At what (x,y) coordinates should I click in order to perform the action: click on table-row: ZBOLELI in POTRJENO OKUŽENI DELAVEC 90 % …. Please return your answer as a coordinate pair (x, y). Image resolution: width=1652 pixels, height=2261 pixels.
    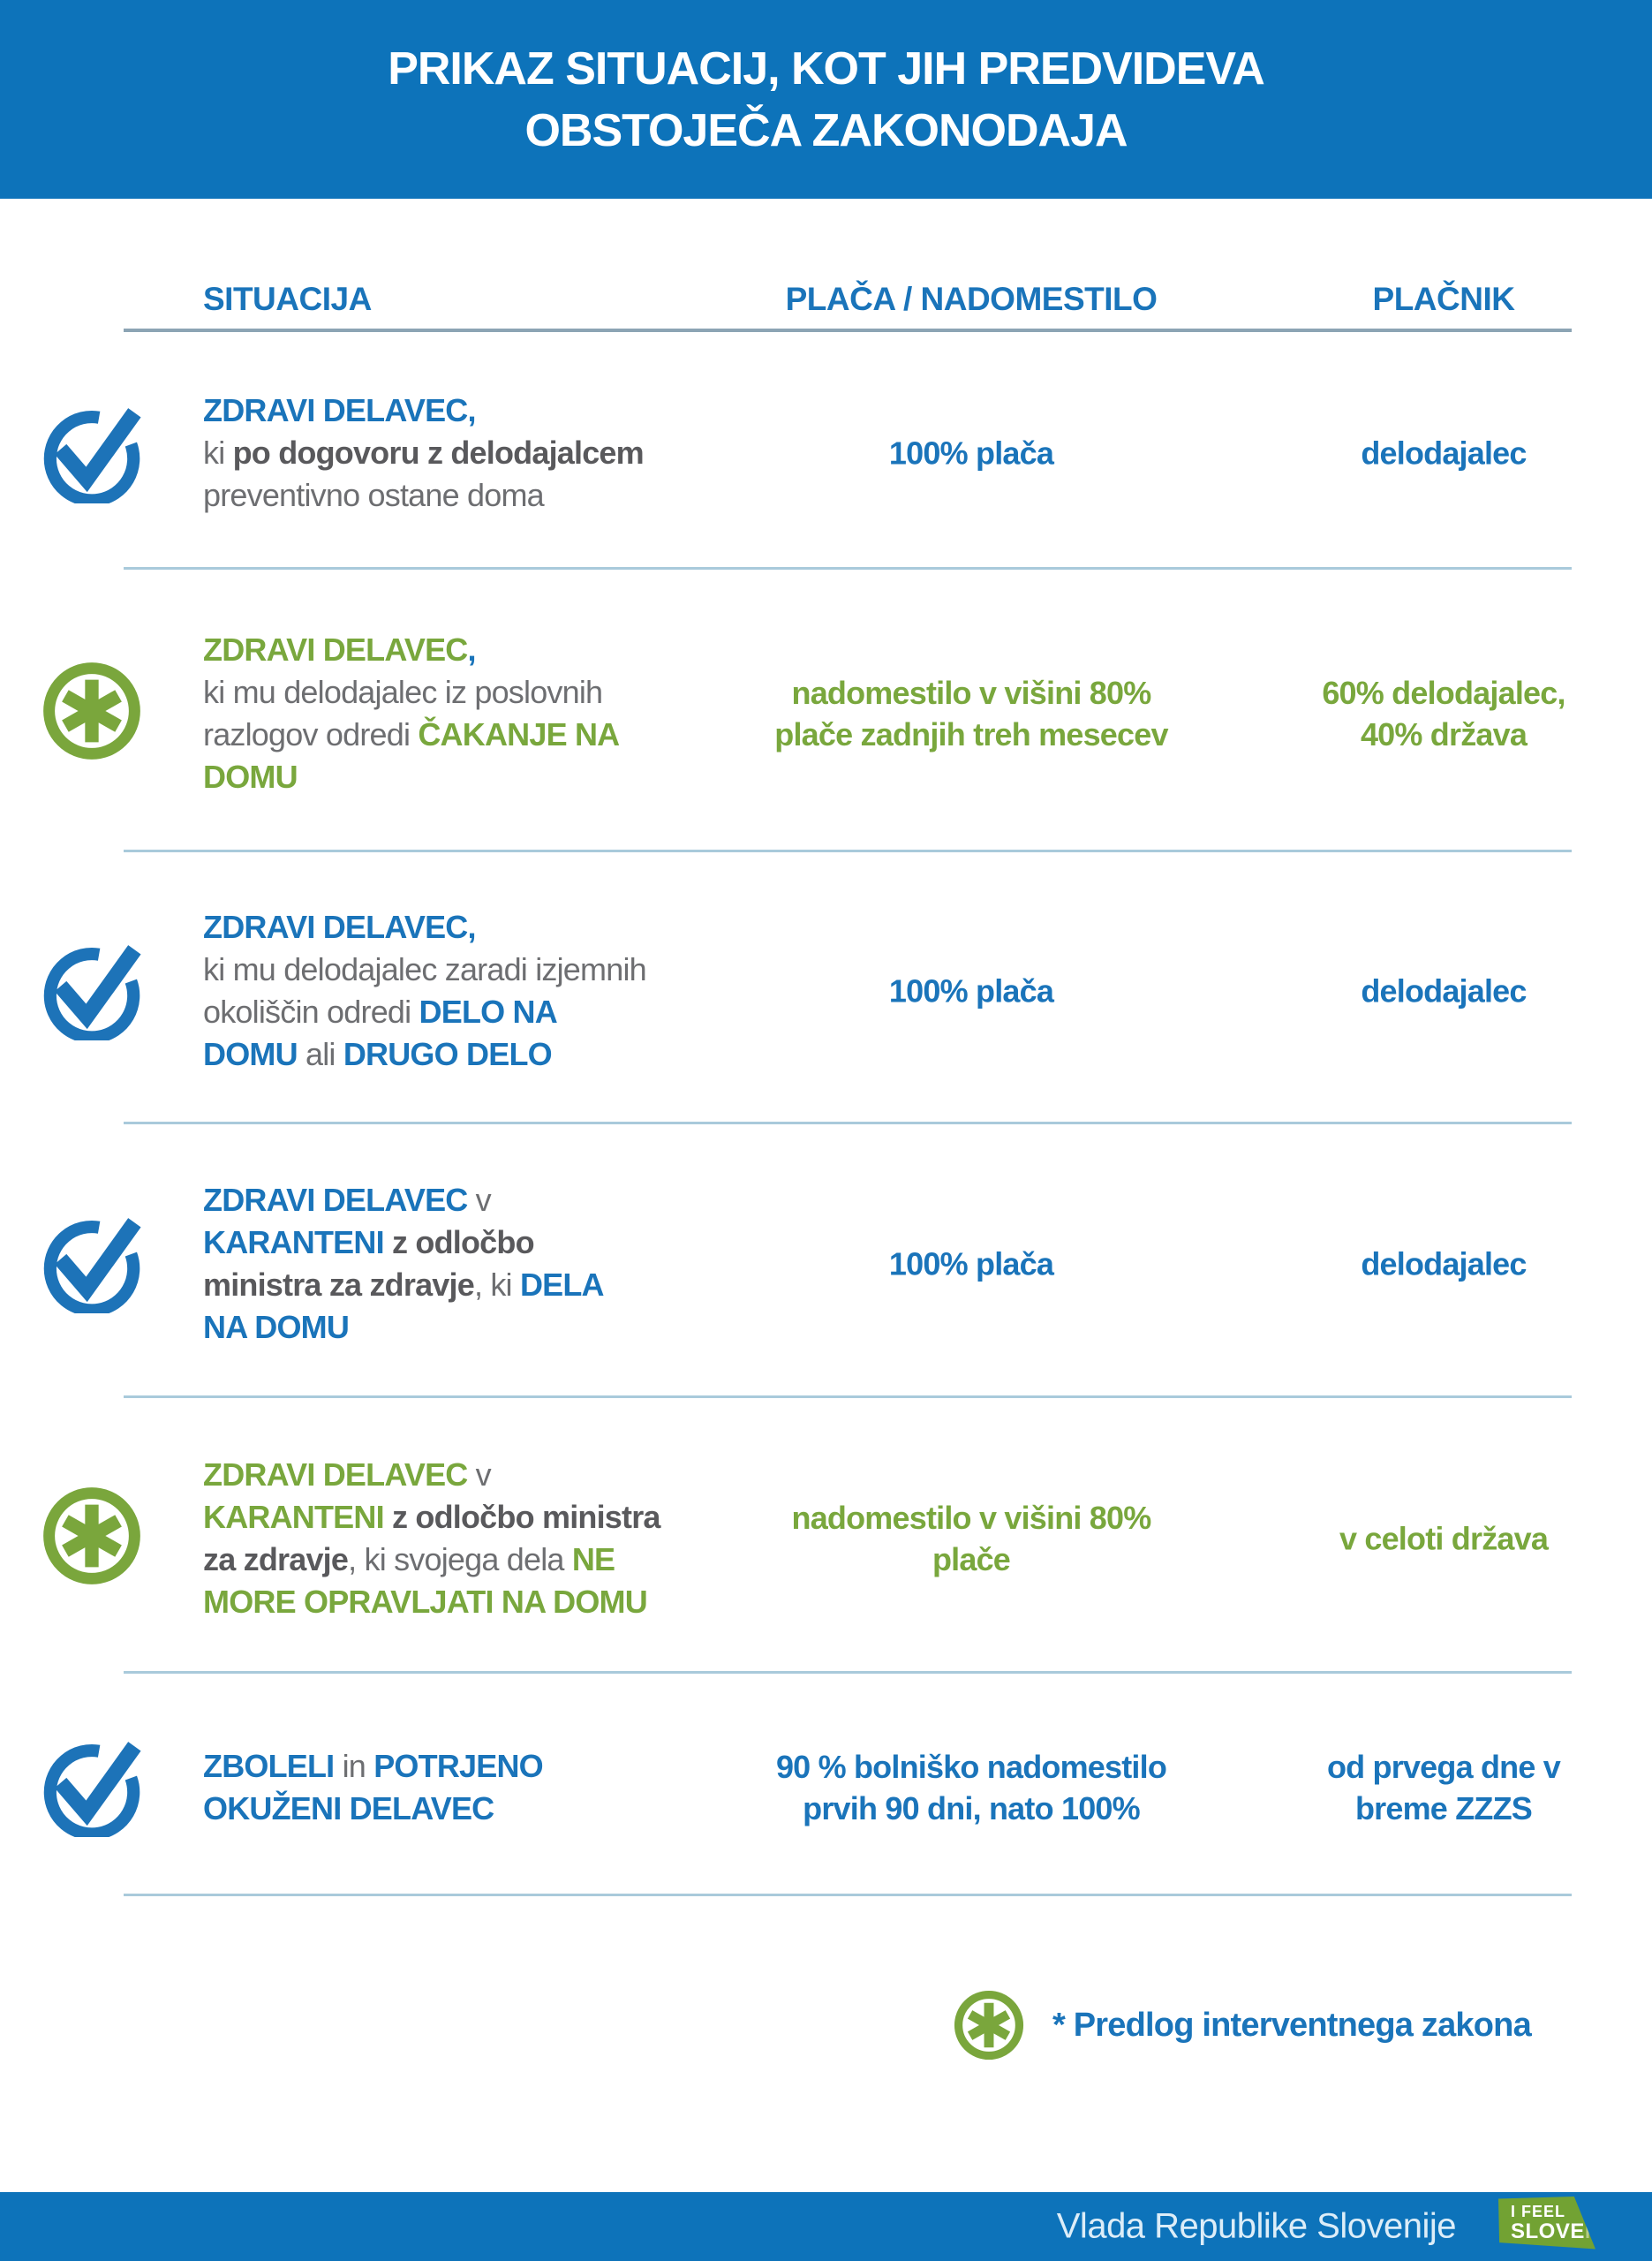
    Looking at the image, I should click on (826, 1785).